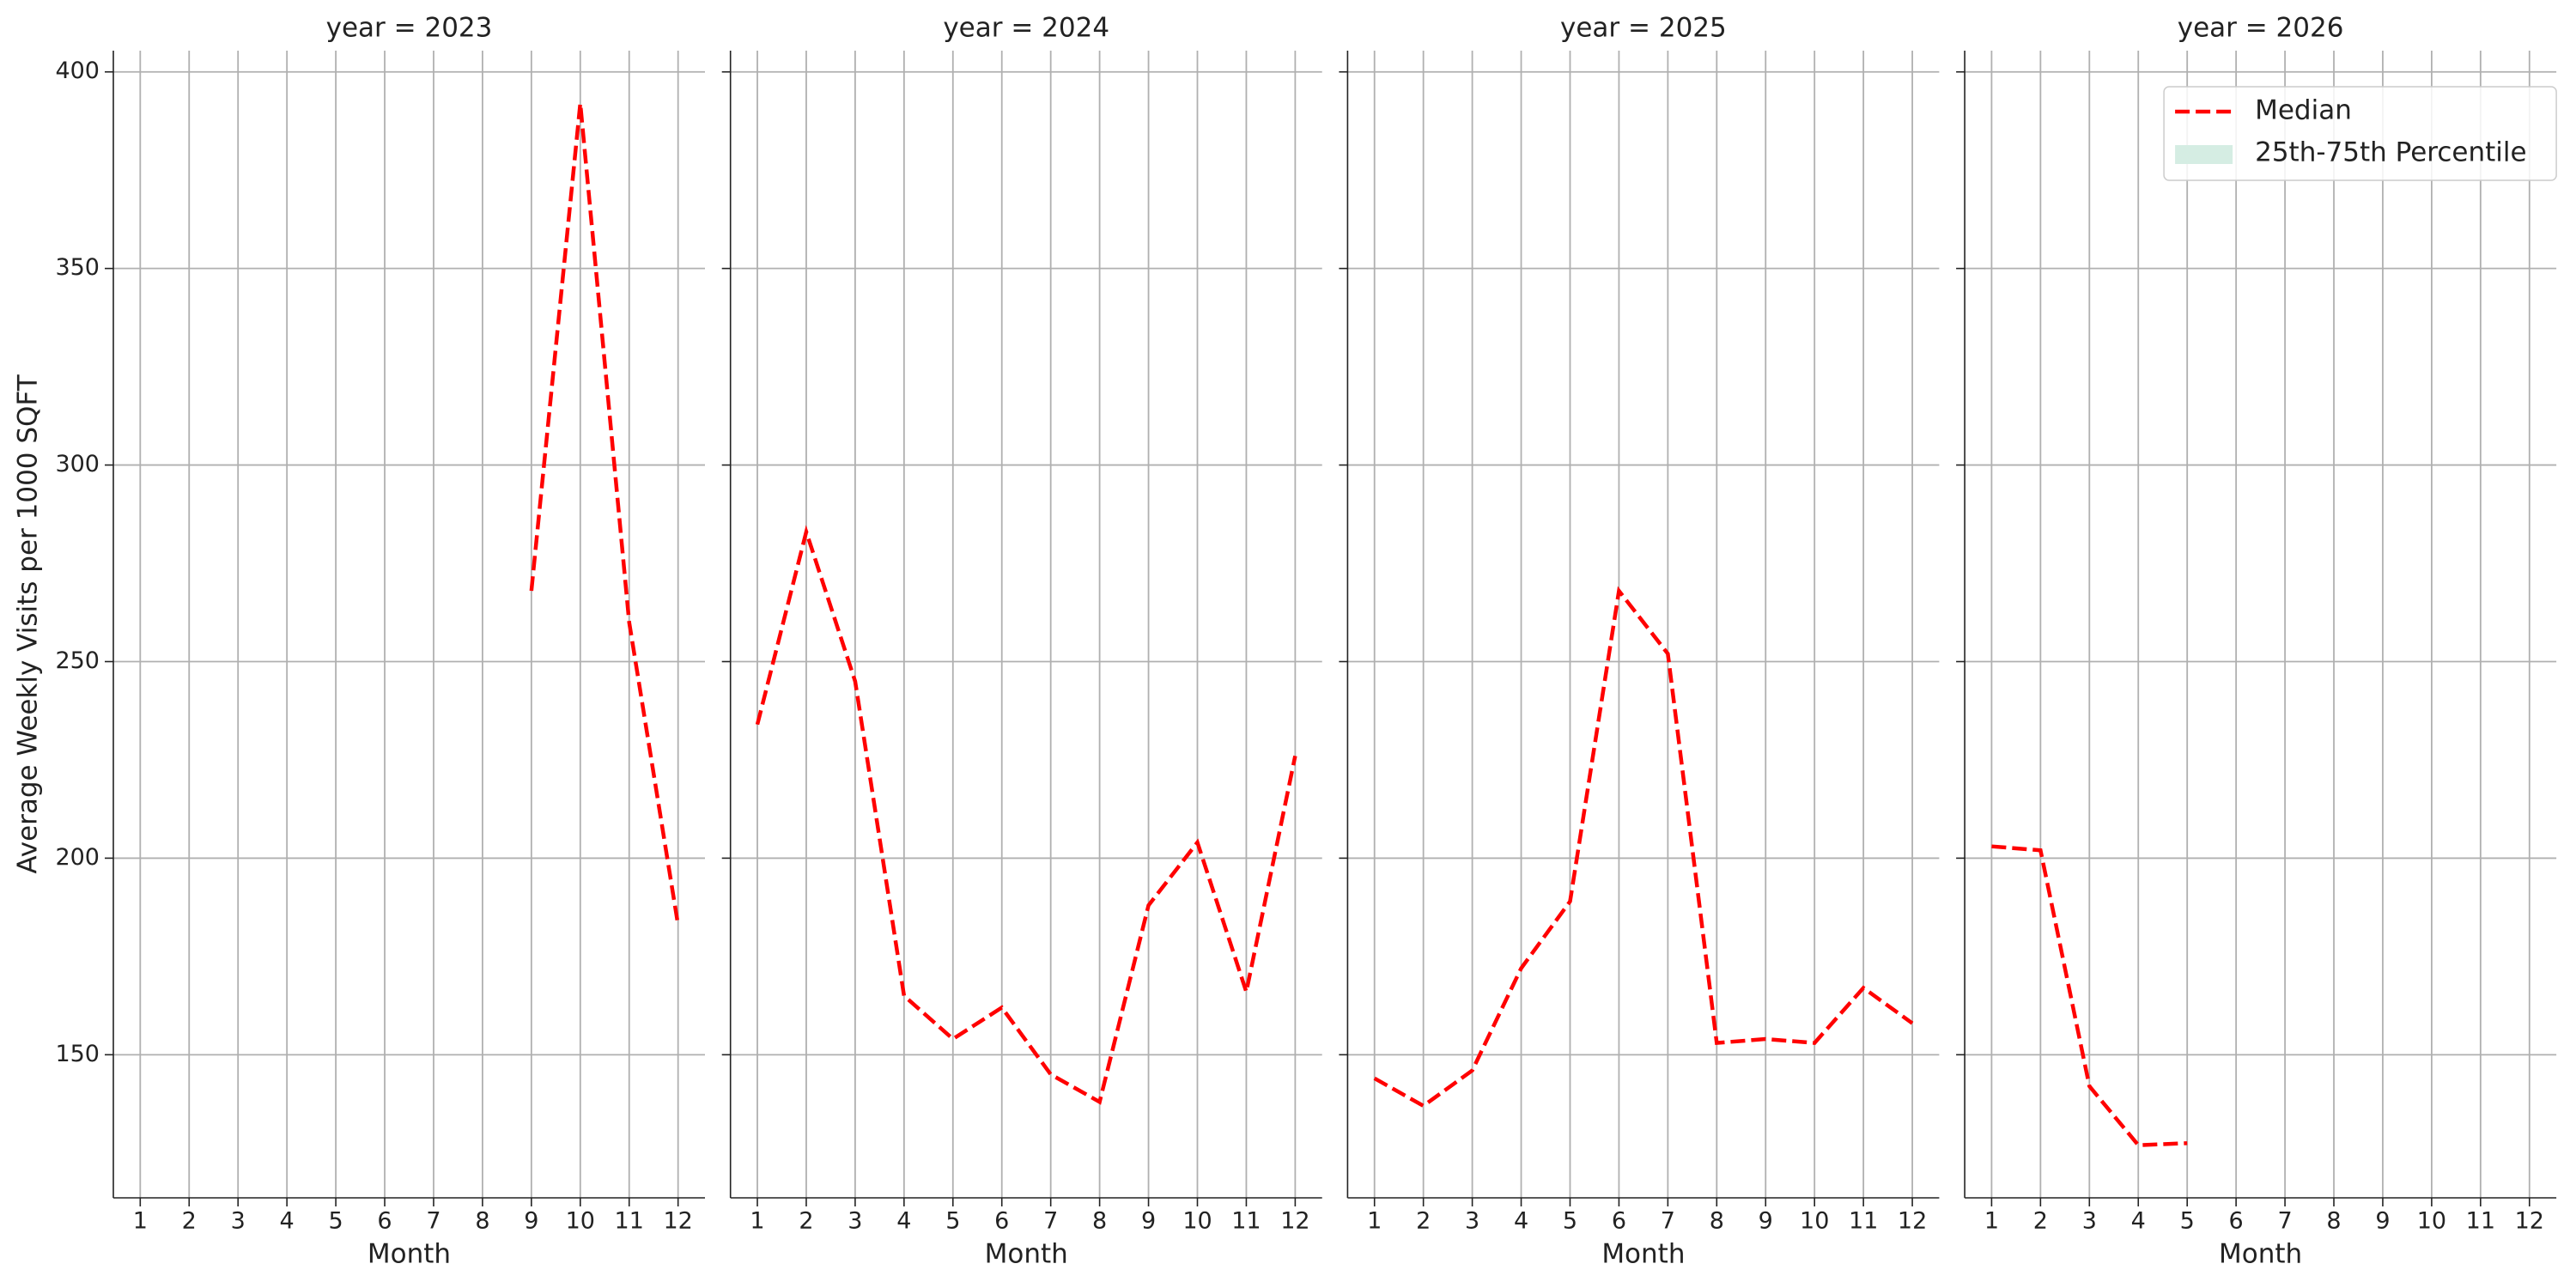 The height and width of the screenshot is (1288, 2576). Describe the element at coordinates (1026, 28) in the screenshot. I see `panel-title: year = 2024` at that location.